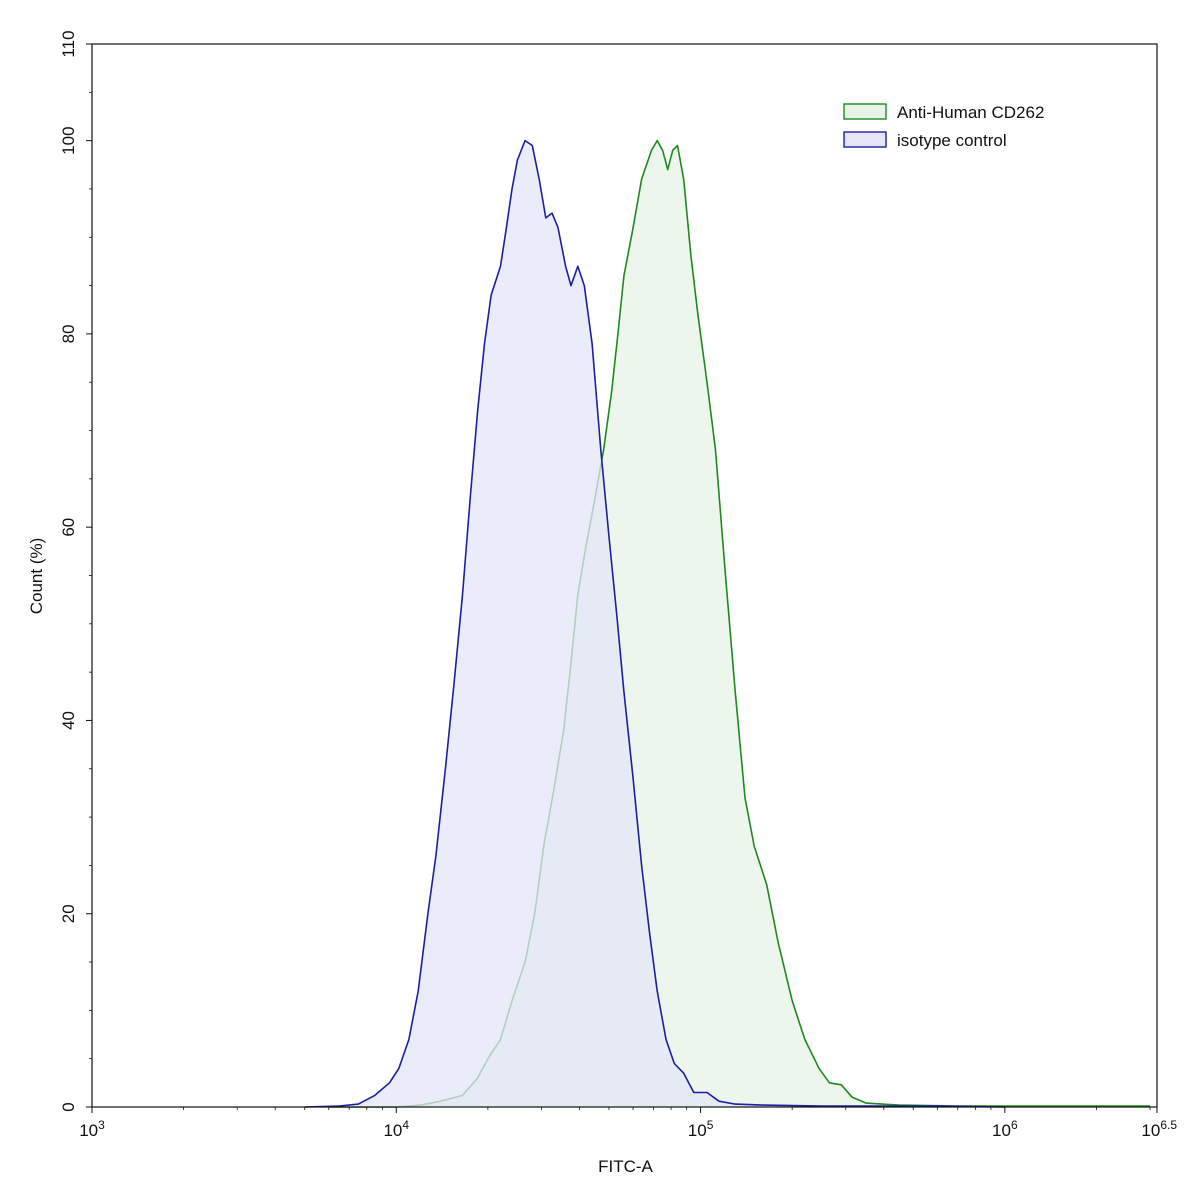 The height and width of the screenshot is (1193, 1197). Describe the element at coordinates (625, 1166) in the screenshot. I see `x-axis-title: FITC-A` at that location.